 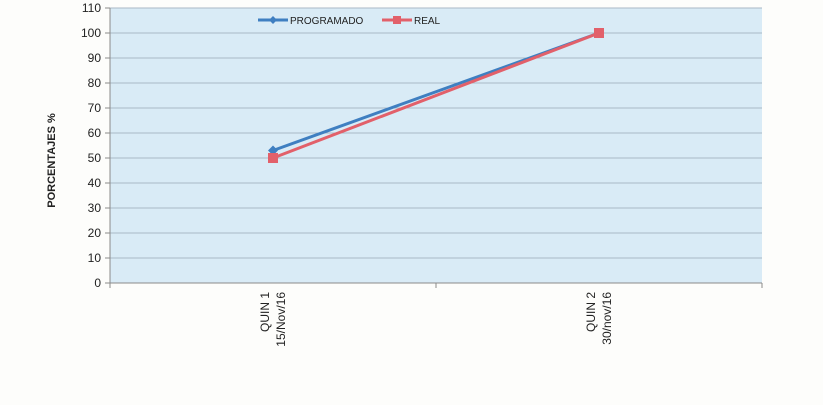 I want to click on legend: PROGRAMADO REAL, so click(x=349, y=21).